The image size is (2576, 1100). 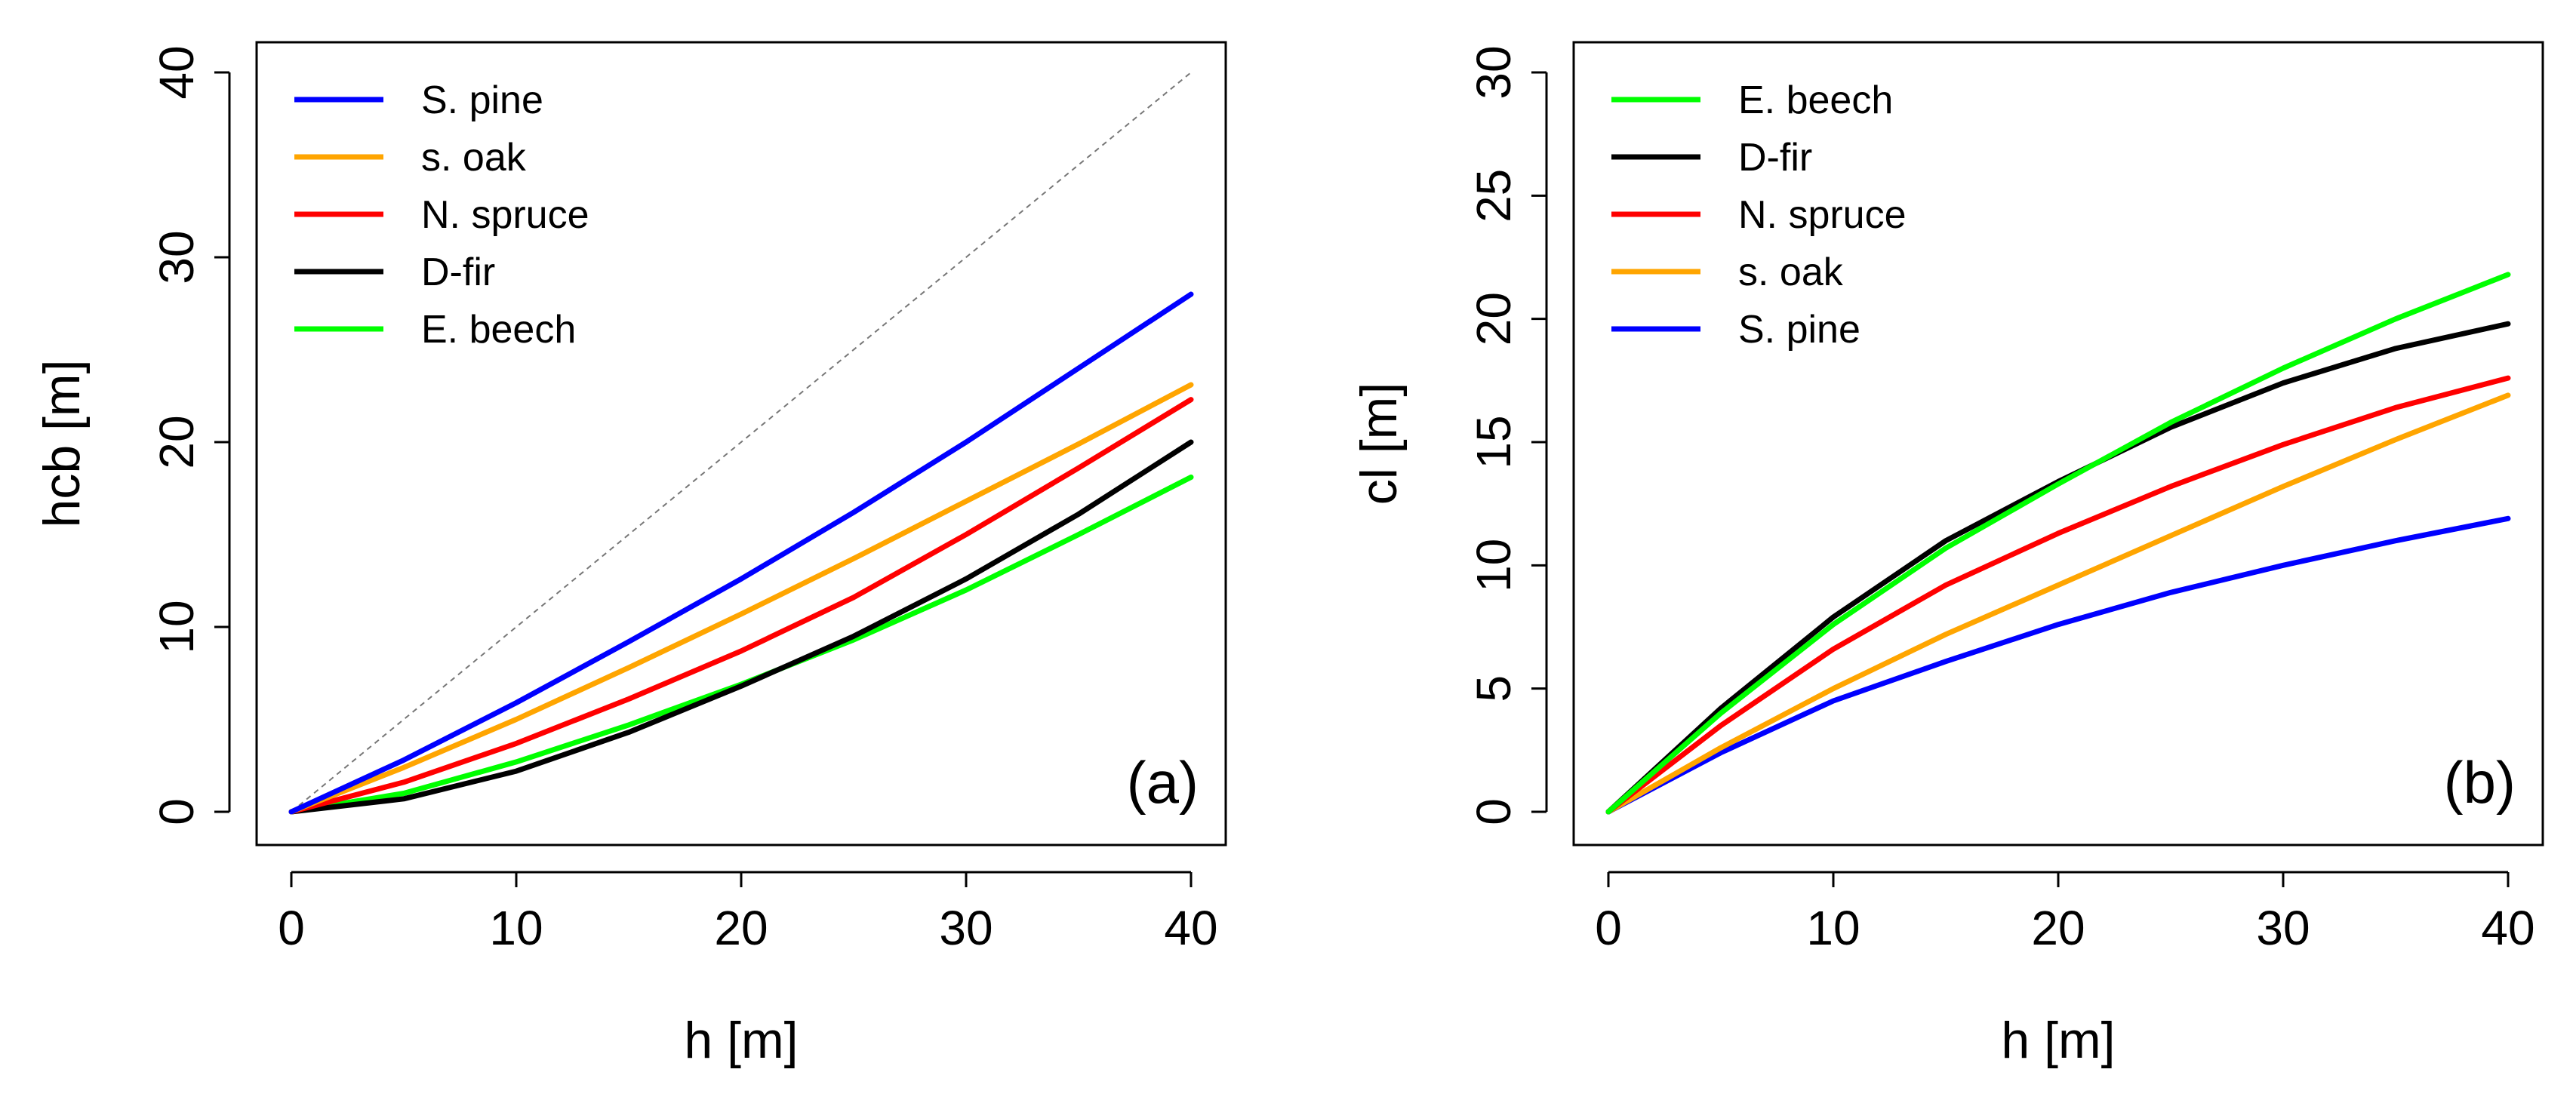 I want to click on legend: E. beech D-fir N. spruce s. oak S. pine, so click(x=1759, y=215).